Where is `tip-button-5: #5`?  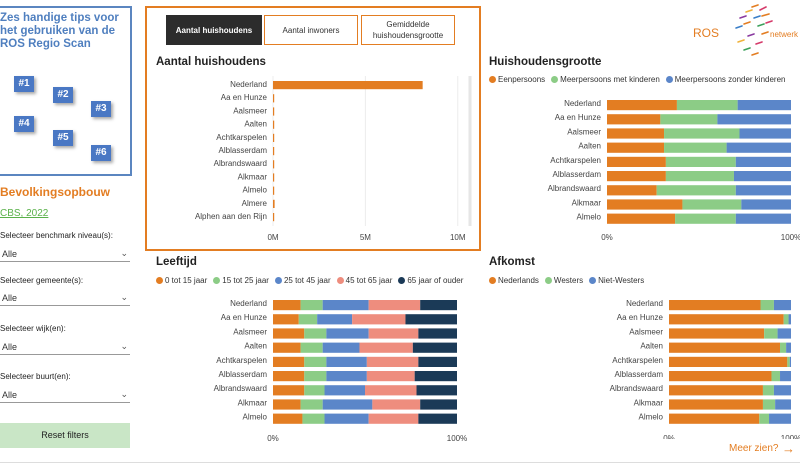
tip-button-5: #5 is located at coordinates (63, 138).